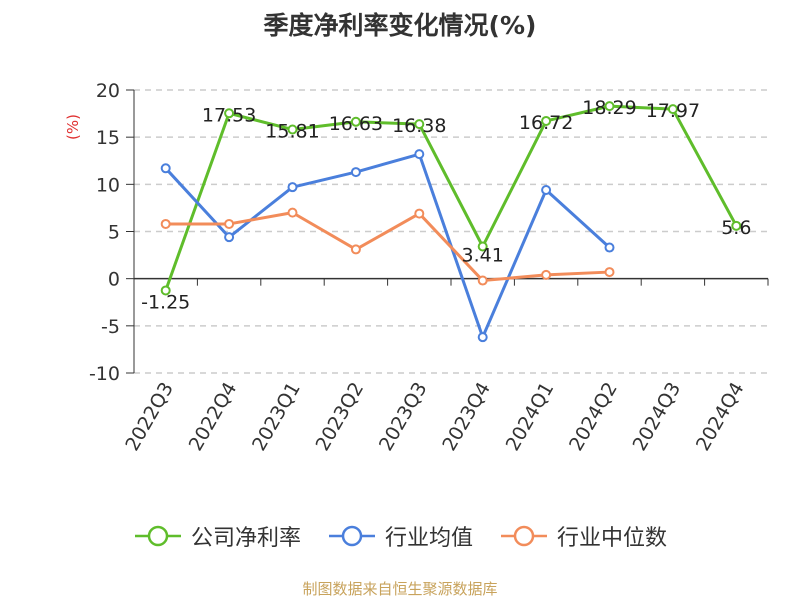  Describe the element at coordinates (276, 417) in the screenshot. I see `x-tick-label: 2023Q1` at that location.